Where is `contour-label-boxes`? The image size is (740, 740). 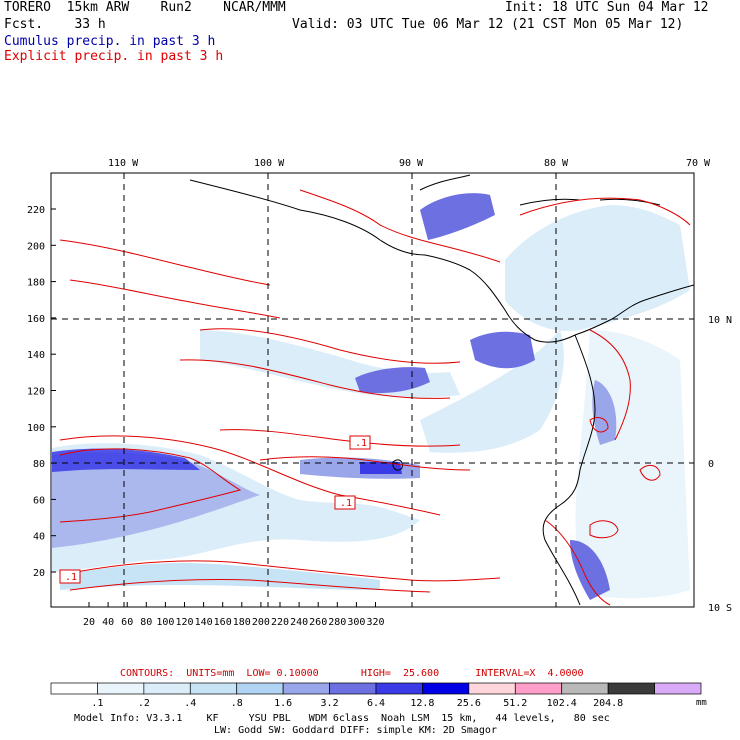
contour-label-boxes is located at coordinates (215, 509).